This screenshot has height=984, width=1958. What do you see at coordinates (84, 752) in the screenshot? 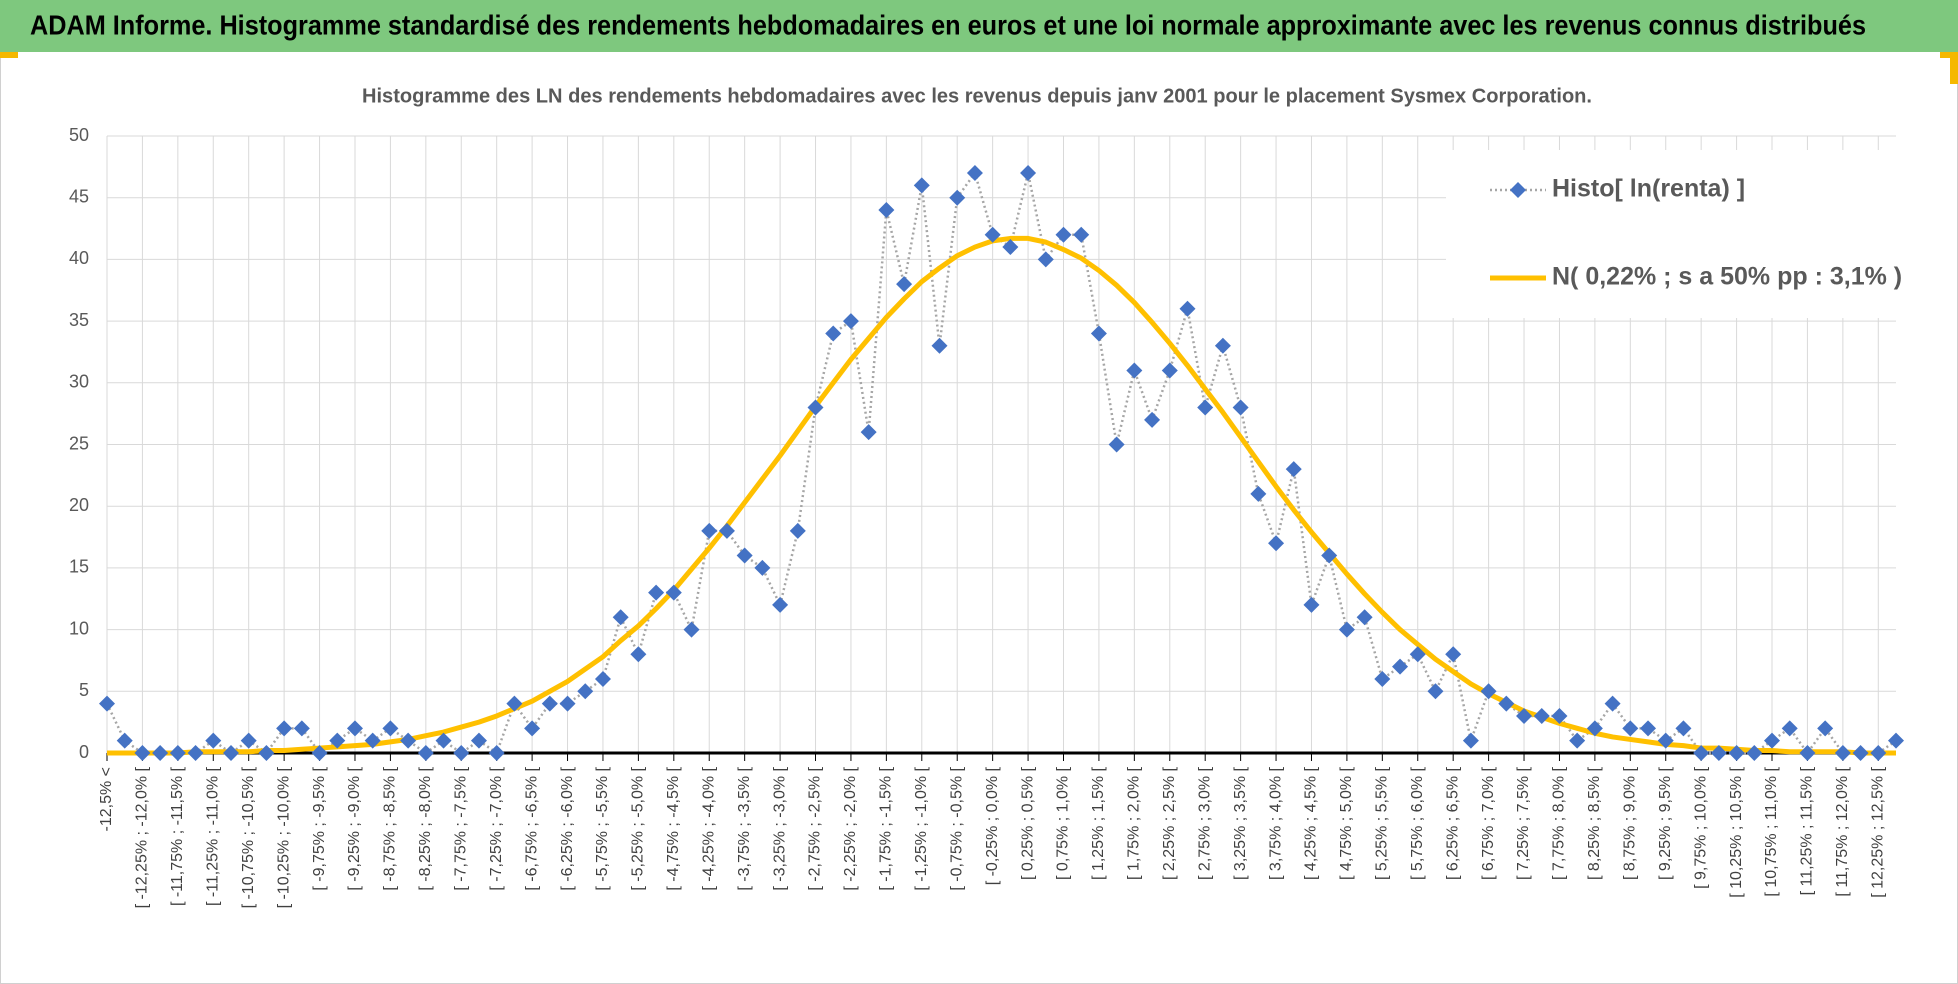
I see `y-tick-label: 0` at bounding box center [84, 752].